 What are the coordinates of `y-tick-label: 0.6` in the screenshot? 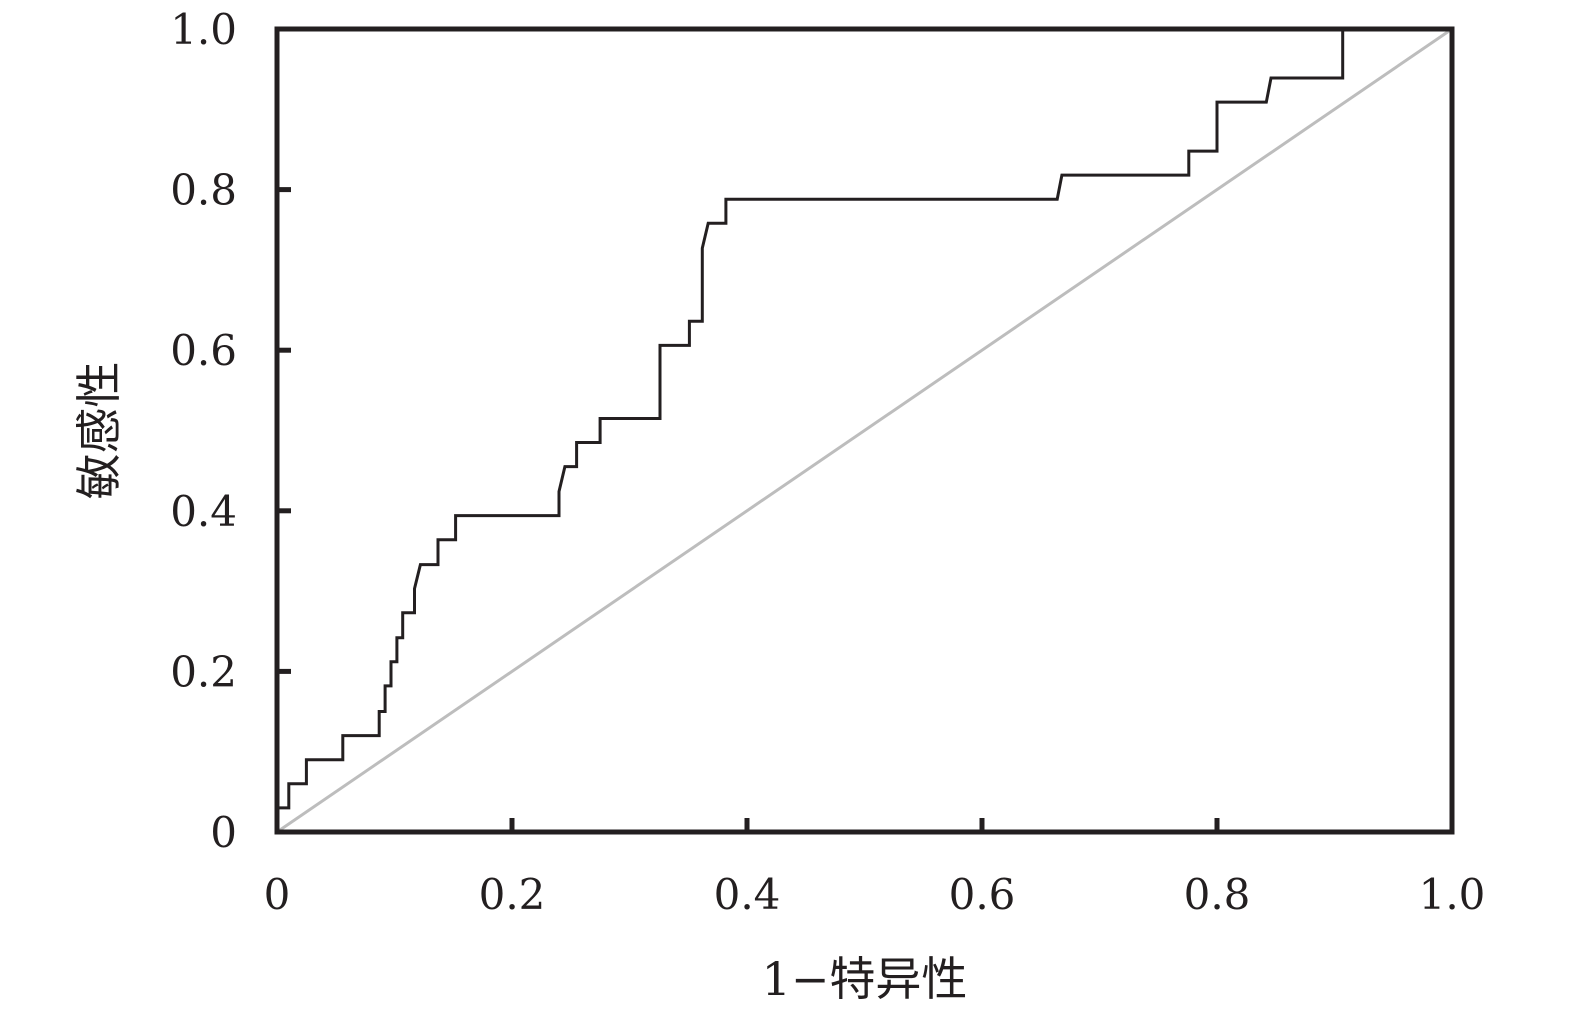 It's located at (203, 350).